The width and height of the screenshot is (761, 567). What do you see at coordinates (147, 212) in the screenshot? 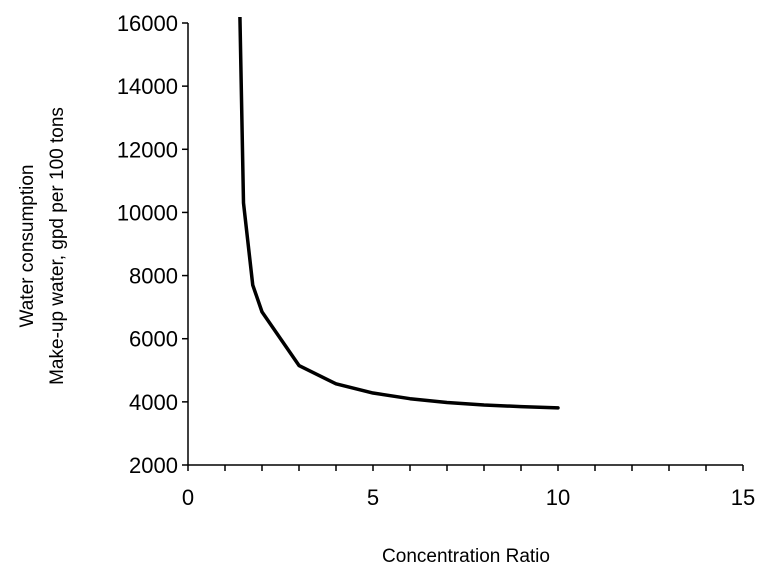
I see `y-tick-label: 10000` at bounding box center [147, 212].